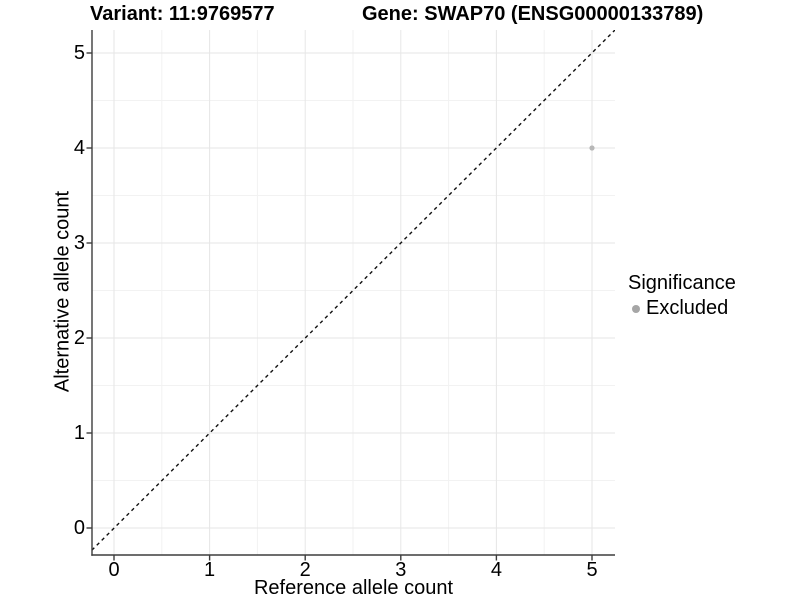 The height and width of the screenshot is (600, 800). Describe the element at coordinates (79, 433) in the screenshot. I see `y-tick-label: 1` at that location.